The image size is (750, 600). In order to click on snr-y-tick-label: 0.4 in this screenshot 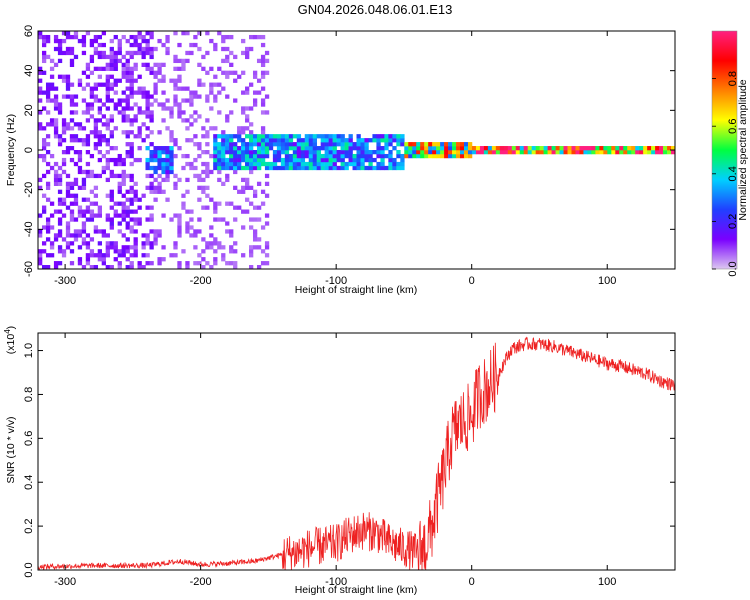, I will do `click(29, 482)`.